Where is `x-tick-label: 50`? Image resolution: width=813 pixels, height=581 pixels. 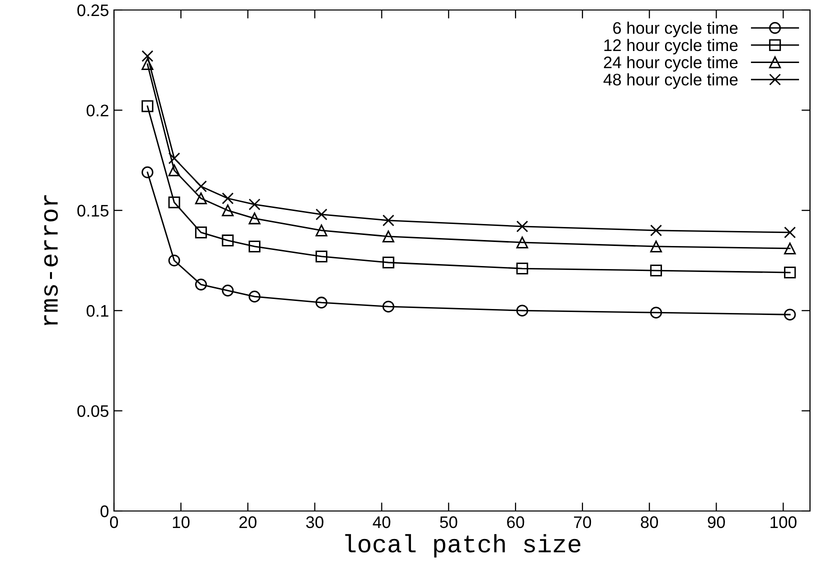
x-tick-label: 50 is located at coordinates (449, 522).